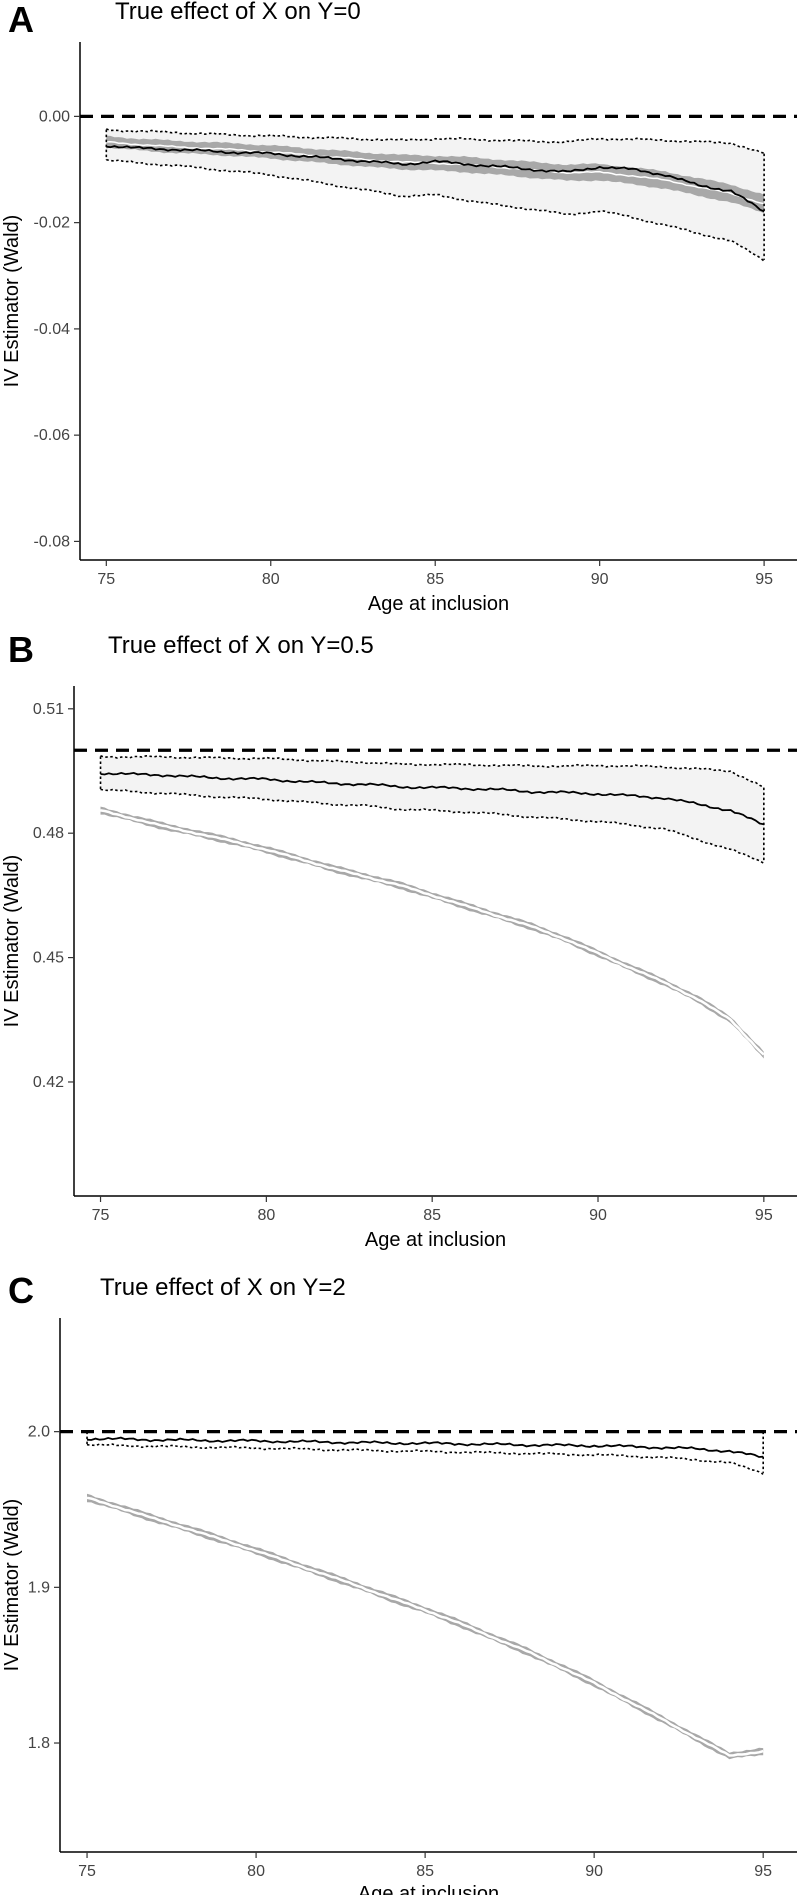 This screenshot has height=1895, width=800. Describe the element at coordinates (764, 579) in the screenshot. I see `chart-a-x-tick-label: 95` at that location.